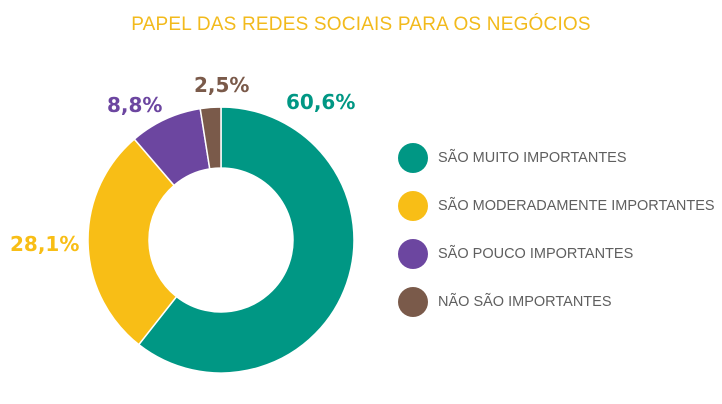  What do you see at coordinates (532, 158) in the screenshot?
I see `legend-label: SÃO MUITO IMPORTANTES` at bounding box center [532, 158].